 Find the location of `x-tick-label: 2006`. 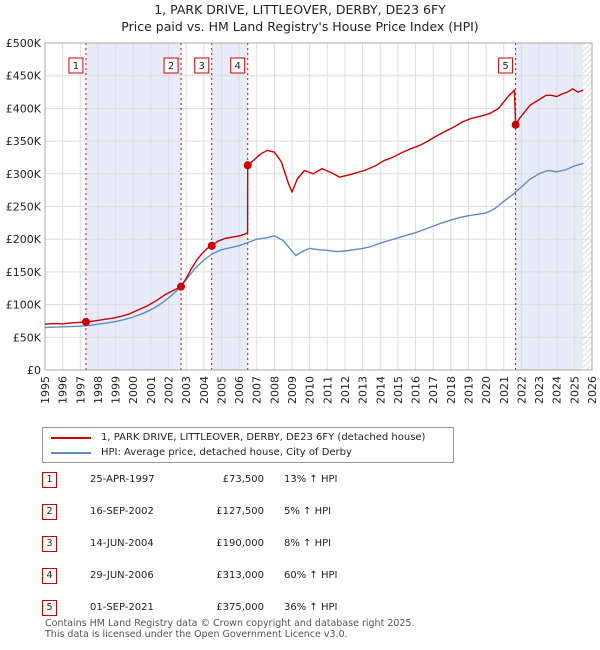

x-tick-label: 2006 is located at coordinates (239, 390).